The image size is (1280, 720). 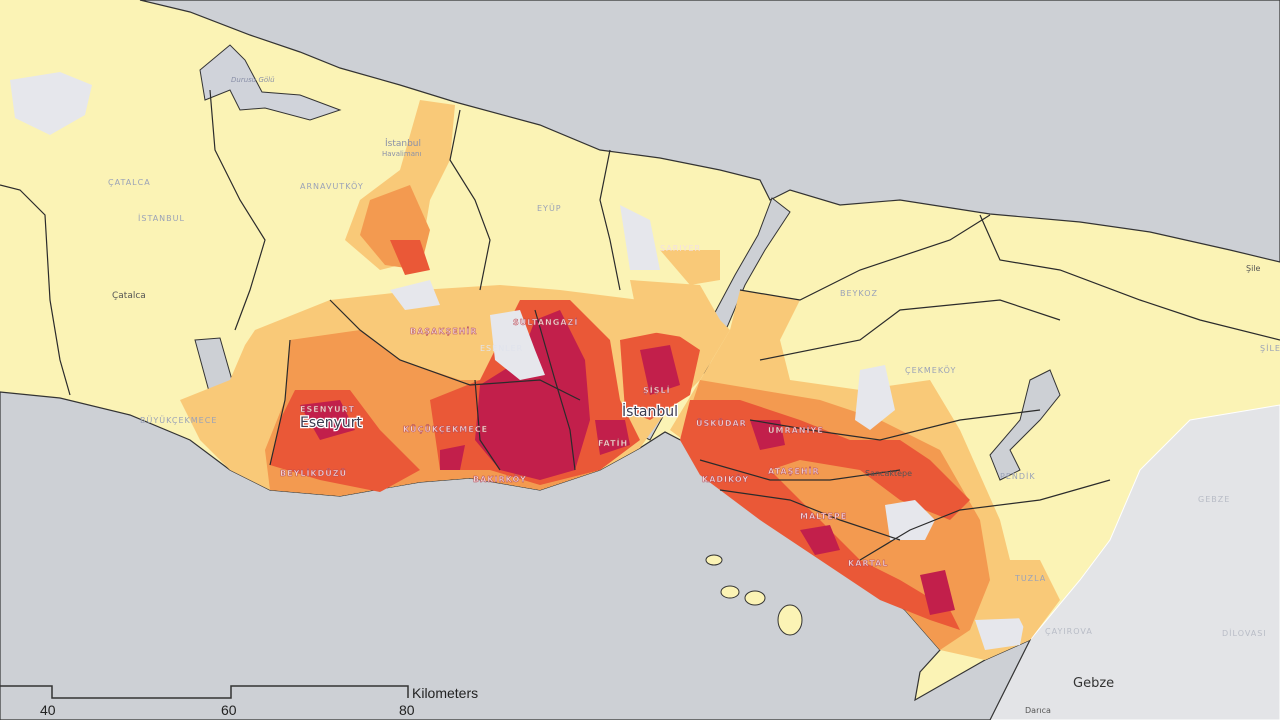 I want to click on label-atasehir: ATAŞEHİR, so click(x=794, y=471).